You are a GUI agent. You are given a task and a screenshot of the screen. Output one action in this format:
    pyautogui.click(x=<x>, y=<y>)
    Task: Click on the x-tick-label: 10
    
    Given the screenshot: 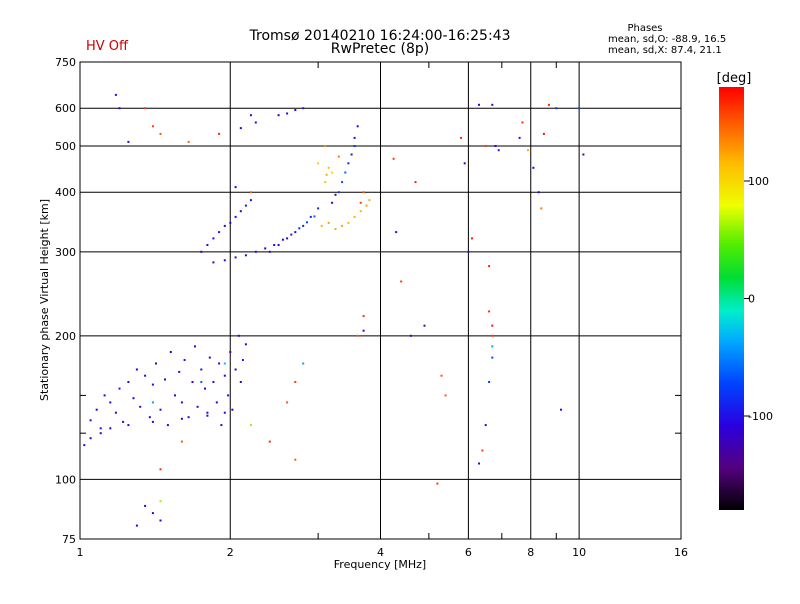 What is the action you would take?
    pyautogui.click(x=579, y=552)
    